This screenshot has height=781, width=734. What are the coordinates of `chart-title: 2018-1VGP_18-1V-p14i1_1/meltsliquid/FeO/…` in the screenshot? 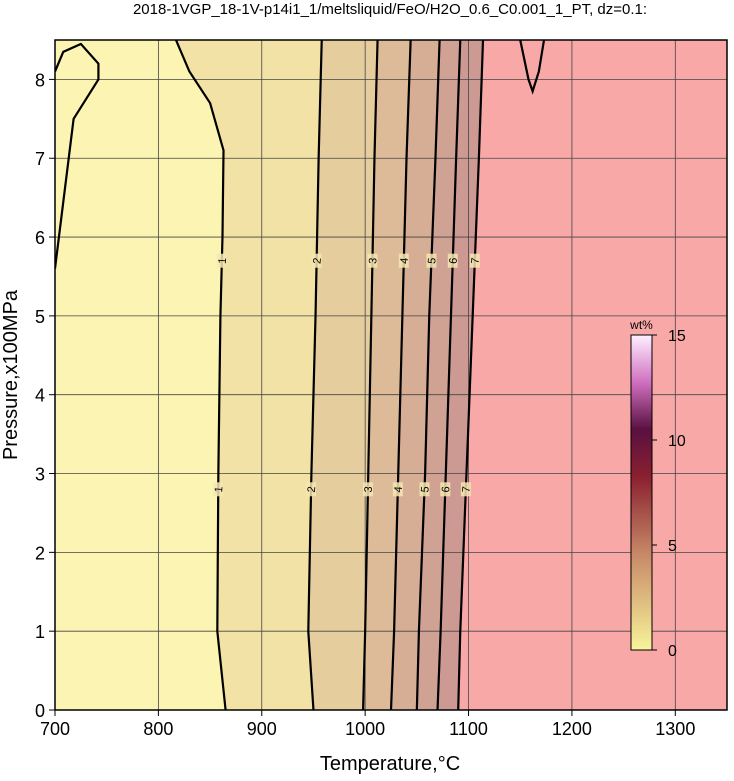 It's located at (390, 9).